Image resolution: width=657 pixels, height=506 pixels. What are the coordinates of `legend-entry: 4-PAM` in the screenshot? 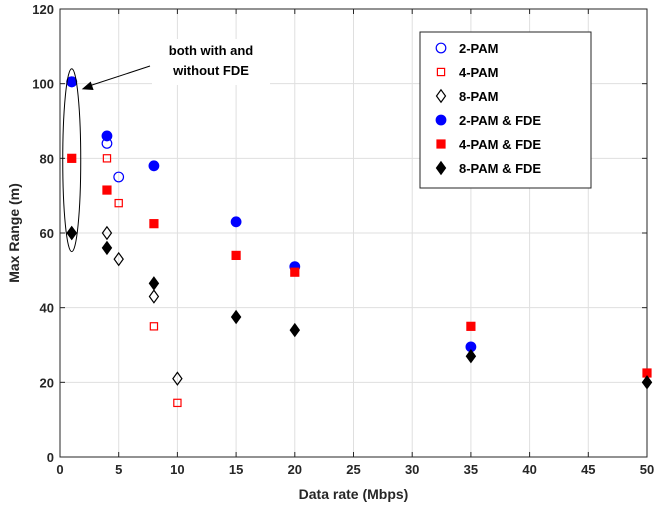 It's located at (467, 72).